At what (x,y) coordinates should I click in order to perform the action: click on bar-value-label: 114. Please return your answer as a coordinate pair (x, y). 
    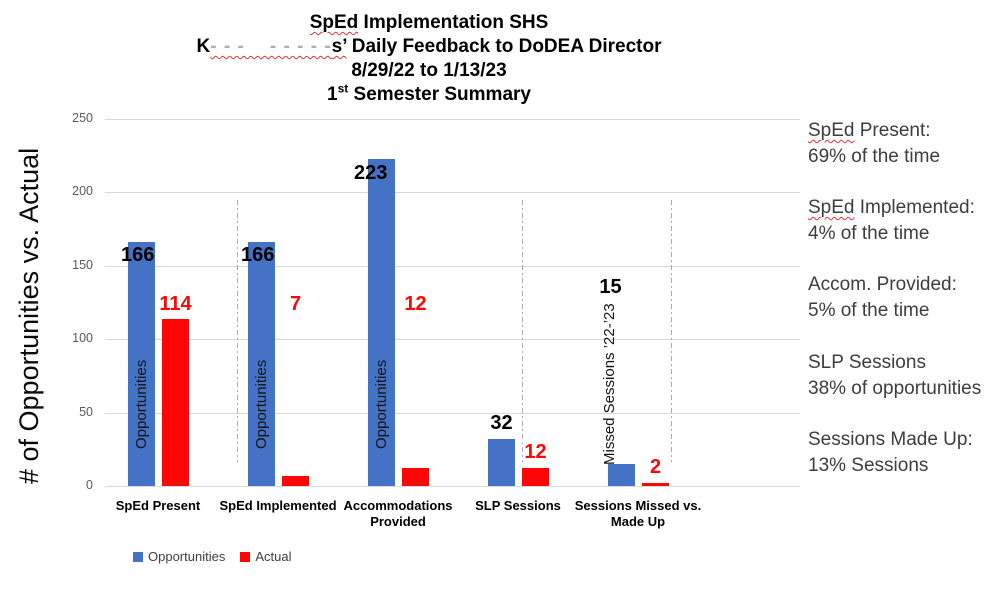
    Looking at the image, I should click on (175, 304).